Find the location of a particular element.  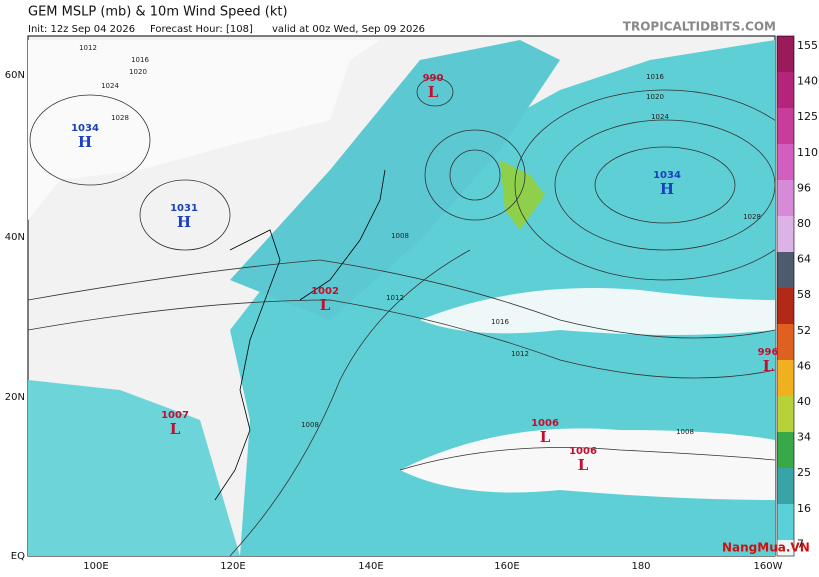

center-value: 996 is located at coordinates (768, 352).